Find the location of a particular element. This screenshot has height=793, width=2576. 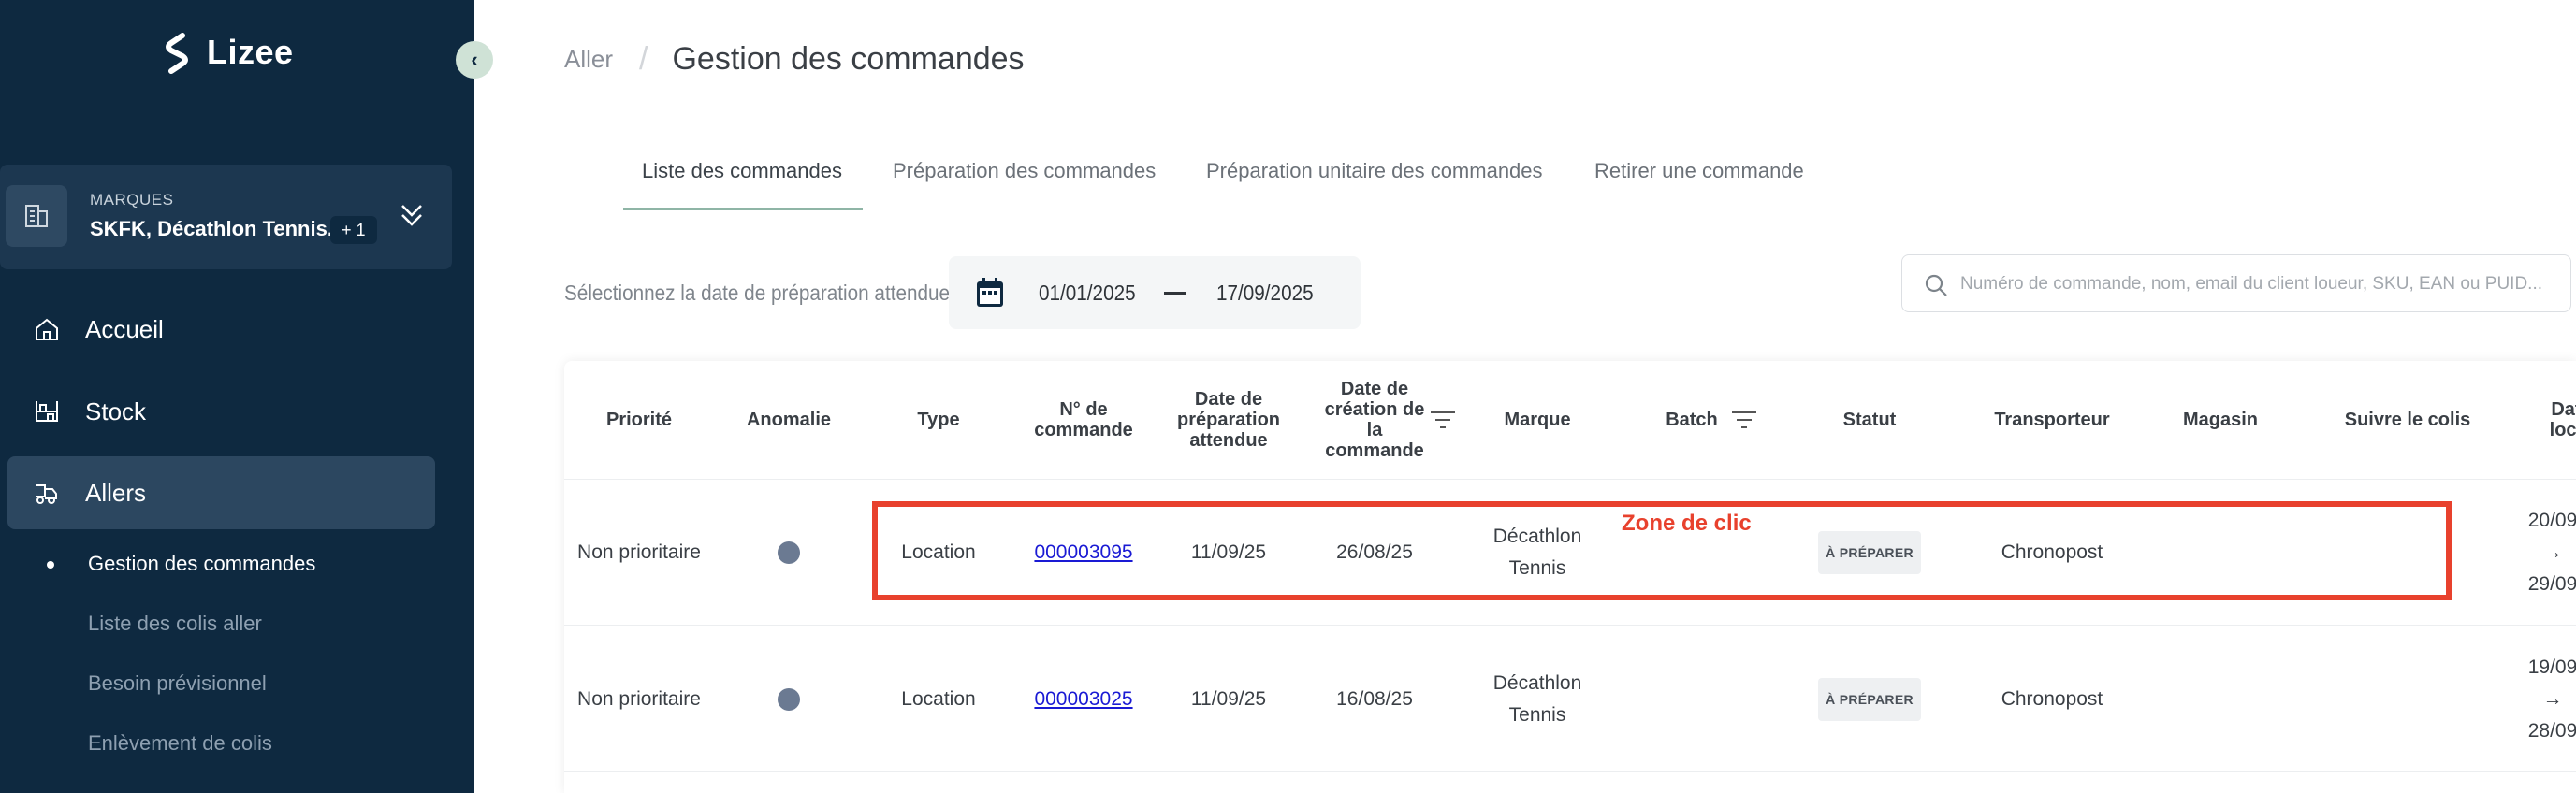

chevron-left-icon: ‹ is located at coordinates (474, 59).